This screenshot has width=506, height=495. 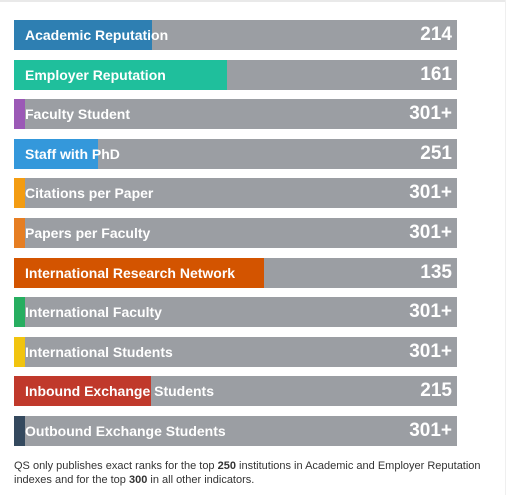 What do you see at coordinates (201, 480) in the screenshot?
I see `footnote-text-3: in all other indicators.` at bounding box center [201, 480].